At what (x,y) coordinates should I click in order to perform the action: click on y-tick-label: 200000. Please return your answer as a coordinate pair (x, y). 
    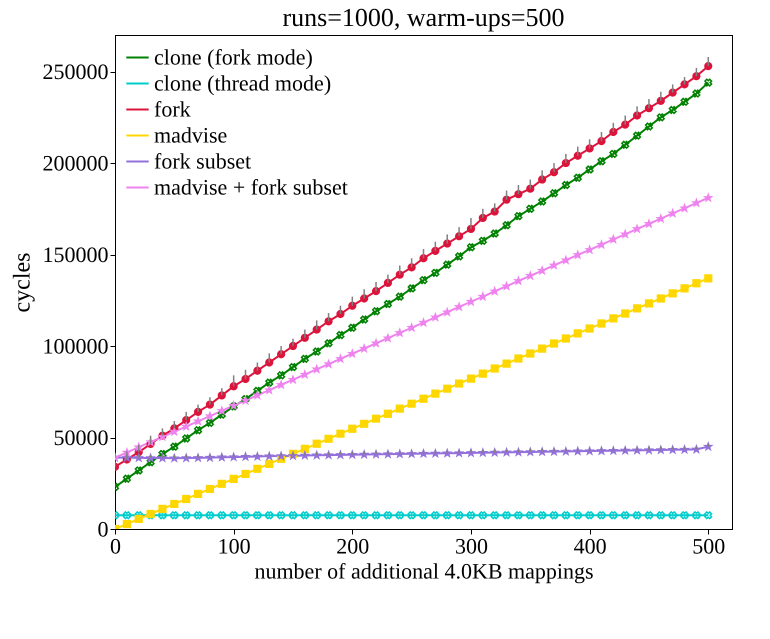
    Looking at the image, I should click on (75, 163).